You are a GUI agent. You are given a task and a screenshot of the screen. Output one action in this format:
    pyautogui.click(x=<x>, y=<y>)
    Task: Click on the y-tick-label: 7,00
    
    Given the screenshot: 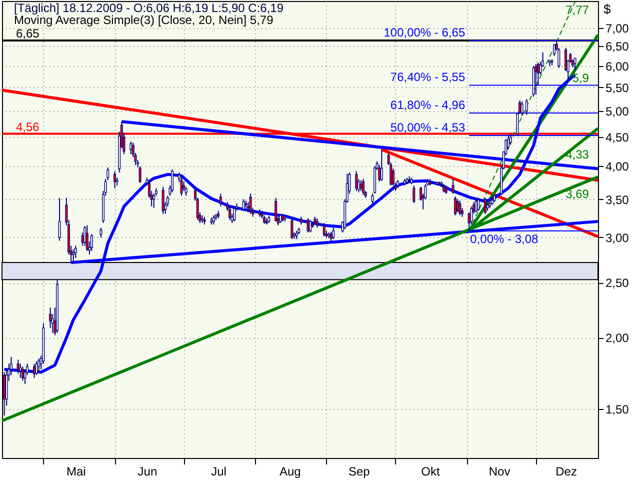 What is the action you would take?
    pyautogui.click(x=618, y=28)
    